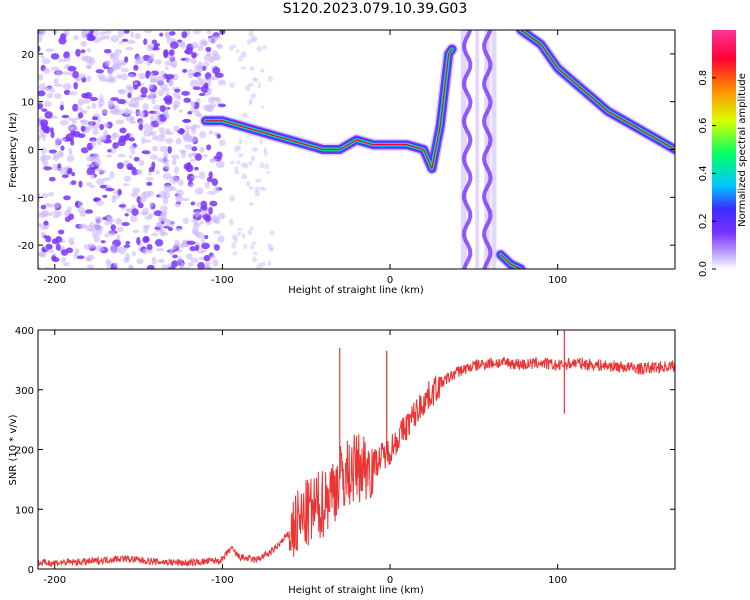 Image resolution: width=750 pixels, height=600 pixels. What do you see at coordinates (597, 90) in the screenshot?
I see `chirp-upper` at bounding box center [597, 90].